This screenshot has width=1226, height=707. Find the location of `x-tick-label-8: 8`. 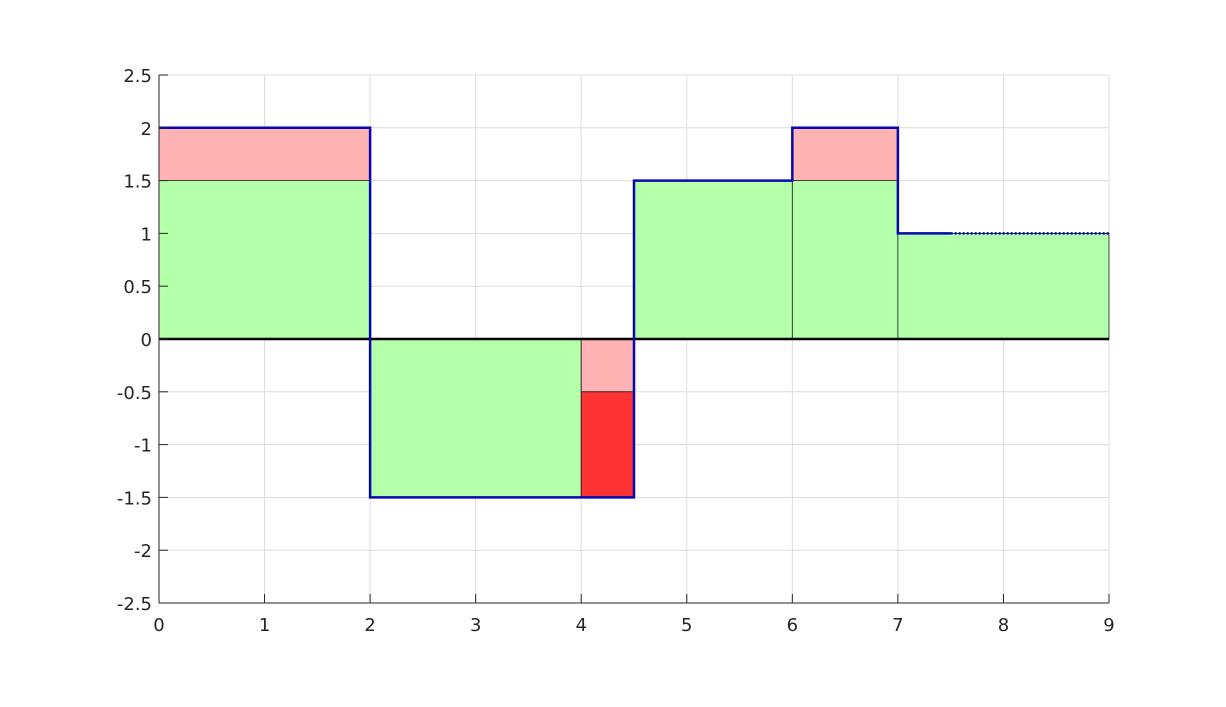

x-tick-label-8: 8 is located at coordinates (1003, 625).